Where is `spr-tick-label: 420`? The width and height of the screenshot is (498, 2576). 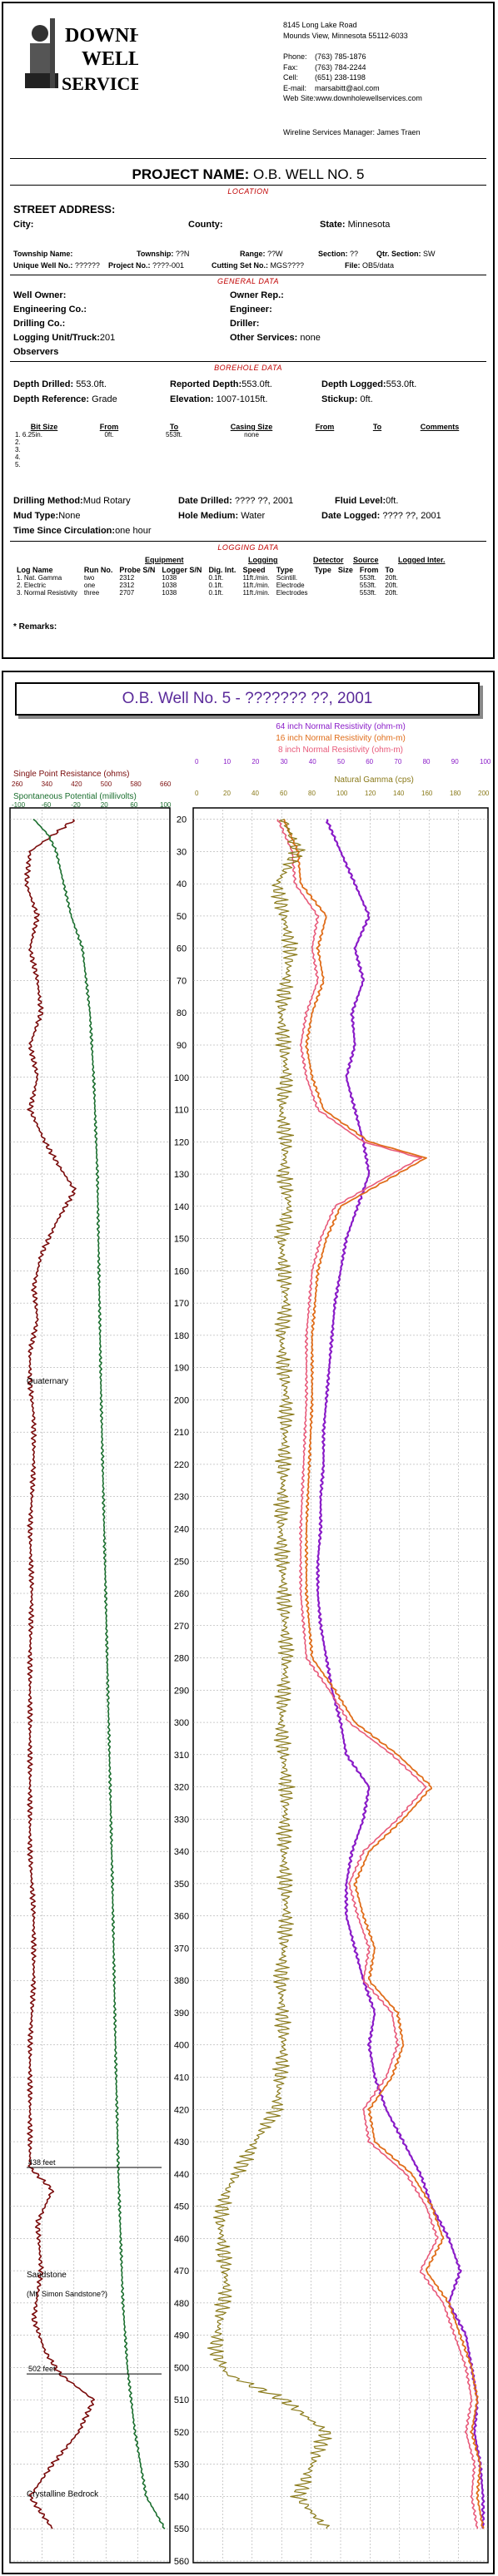 spr-tick-label: 420 is located at coordinates (76, 784).